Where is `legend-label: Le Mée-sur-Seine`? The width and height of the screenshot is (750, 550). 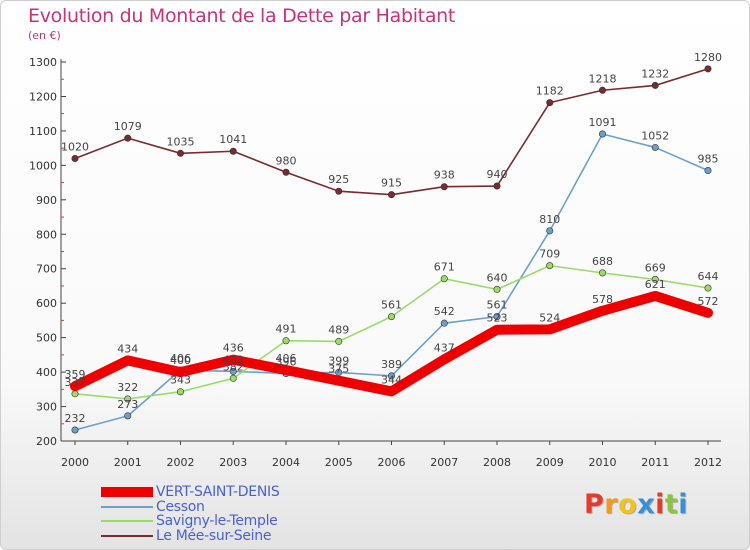 legend-label: Le Mée-sur-Seine is located at coordinates (214, 535).